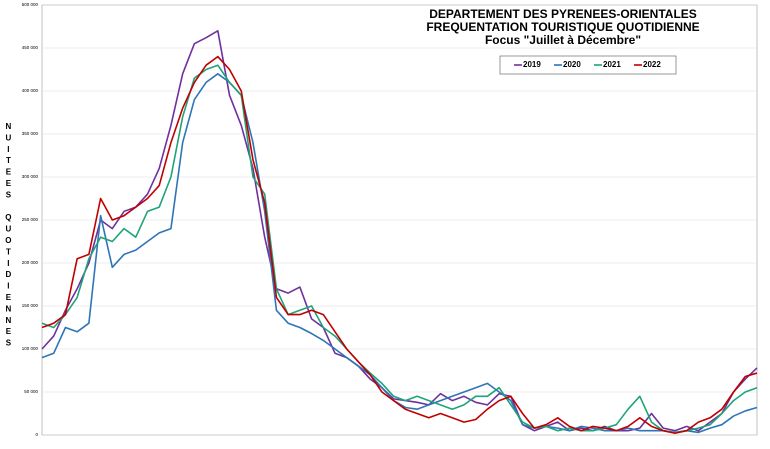 This screenshot has height=449, width=770. Describe the element at coordinates (31, 391) in the screenshot. I see `y-tick-label: 50 000` at that location.